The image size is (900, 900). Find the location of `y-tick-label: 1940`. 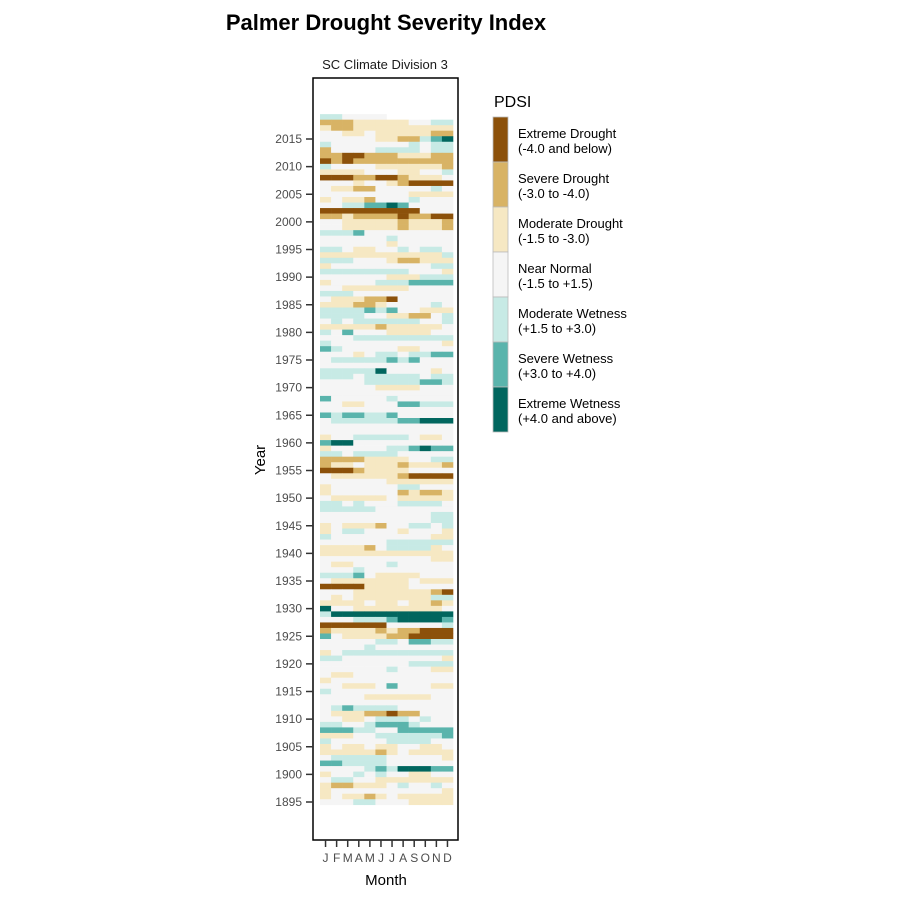

y-tick-label: 1940 is located at coordinates (288, 553).